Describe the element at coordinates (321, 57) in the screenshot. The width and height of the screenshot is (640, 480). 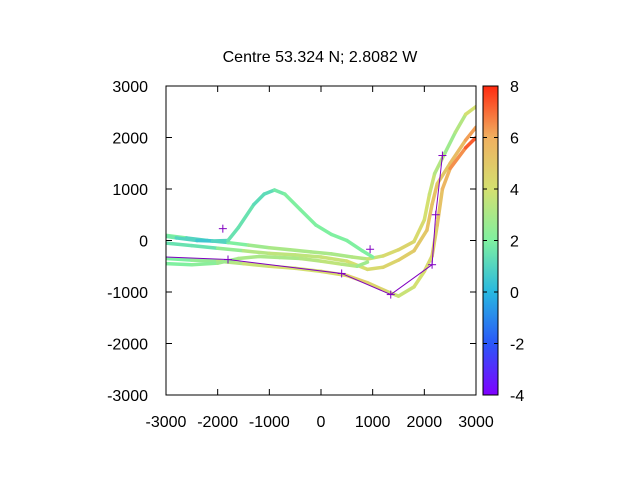
I see `chart-title: Centre 53.324 N; 2.8082 W` at that location.